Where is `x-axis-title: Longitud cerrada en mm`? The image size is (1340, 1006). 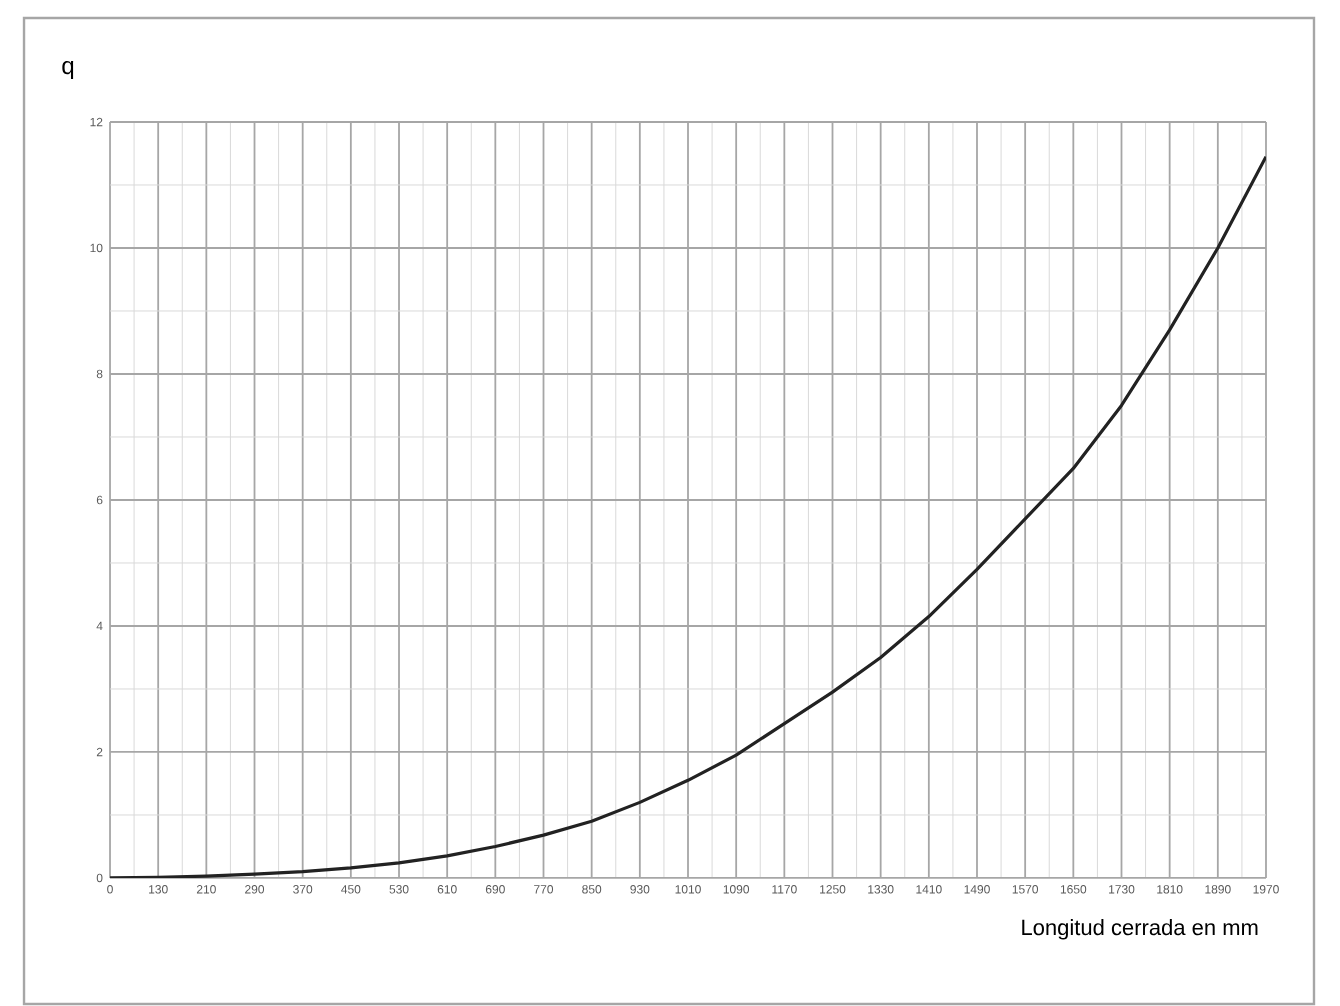
x-axis-title: Longitud cerrada en mm is located at coordinates (1140, 929).